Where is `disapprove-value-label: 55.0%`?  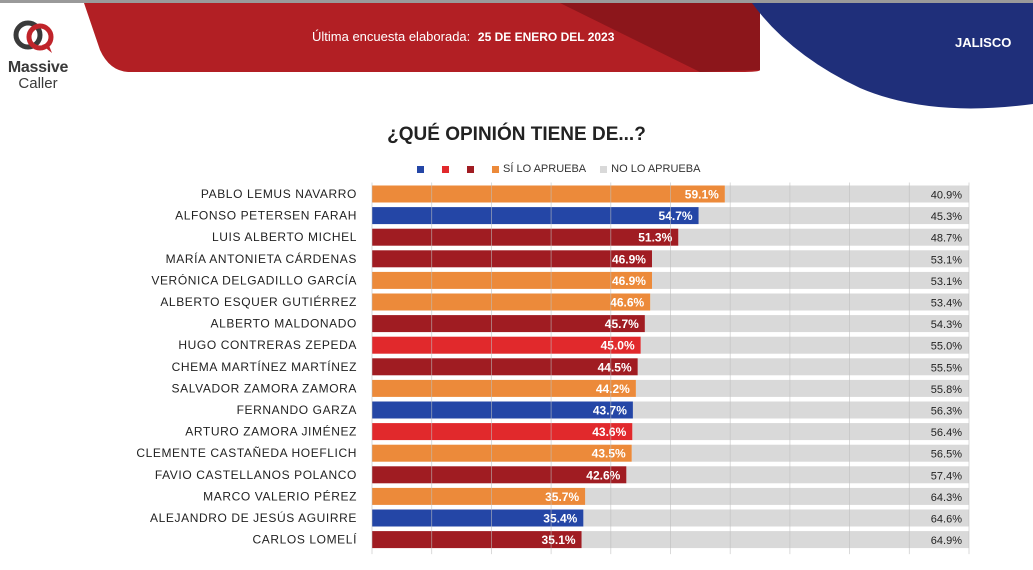 disapprove-value-label: 55.0% is located at coordinates (946, 347).